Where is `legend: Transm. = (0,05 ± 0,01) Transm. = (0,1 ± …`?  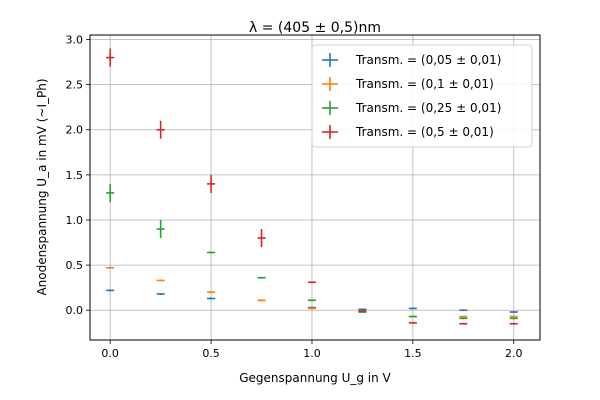 legend: Transm. = (0,05 ± 0,01) Transm. = (0,1 ± … is located at coordinates (422, 96).